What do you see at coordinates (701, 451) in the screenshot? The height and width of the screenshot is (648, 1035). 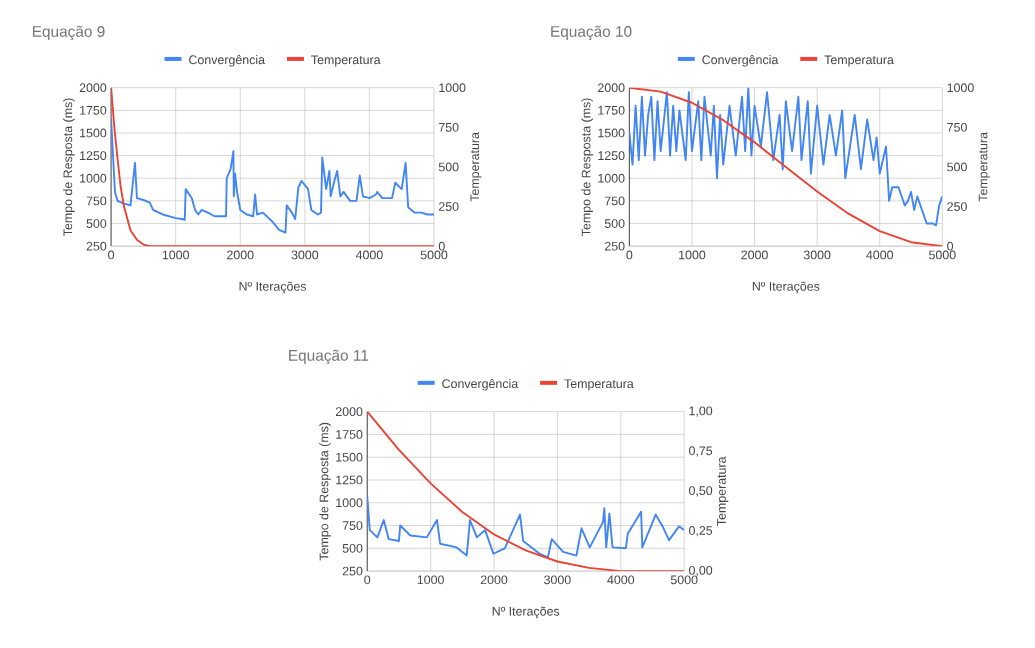 I see `y2-tick-label: 0,75` at bounding box center [701, 451].